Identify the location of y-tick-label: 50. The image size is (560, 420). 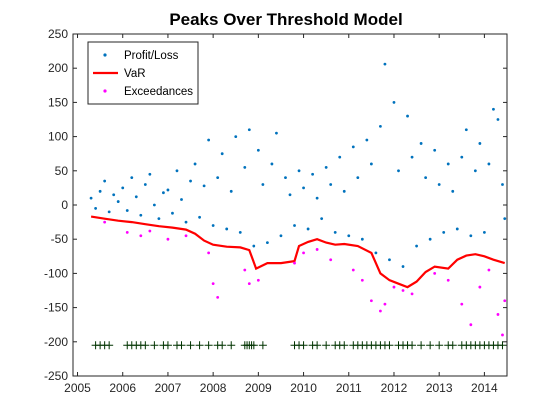
(62, 171).